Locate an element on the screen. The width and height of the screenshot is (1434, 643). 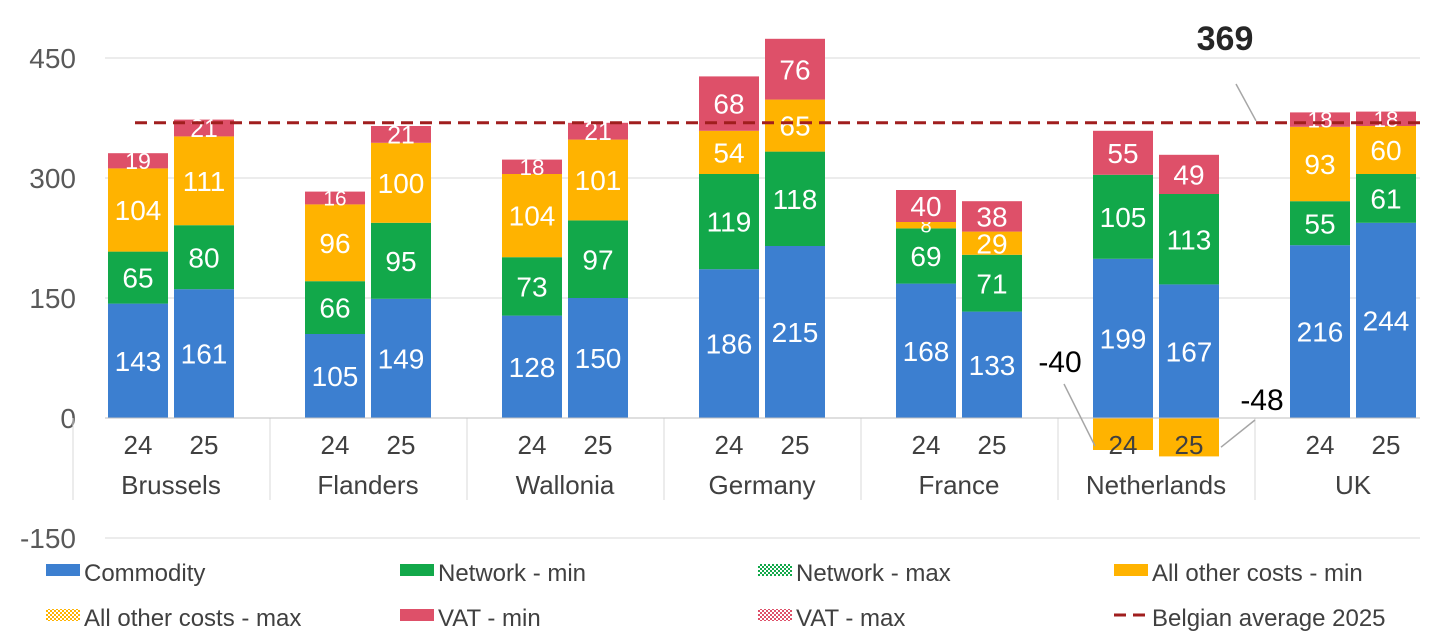
legend-item: All other costs - max is located at coordinates (173, 618).